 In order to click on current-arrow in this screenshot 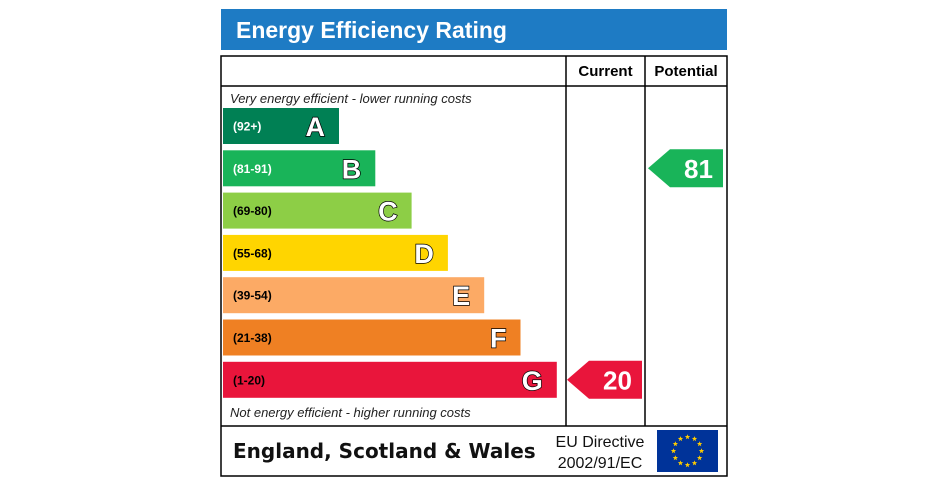, I will do `click(604, 379)`.